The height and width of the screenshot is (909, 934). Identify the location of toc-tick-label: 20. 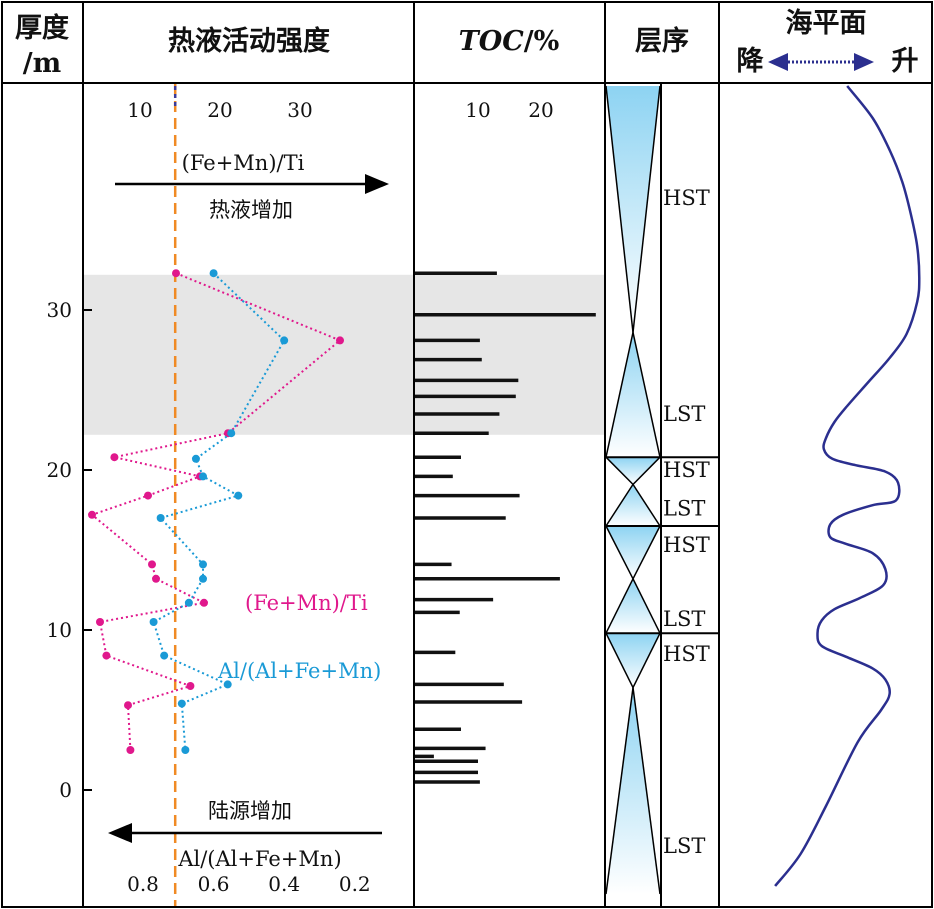
(540, 110).